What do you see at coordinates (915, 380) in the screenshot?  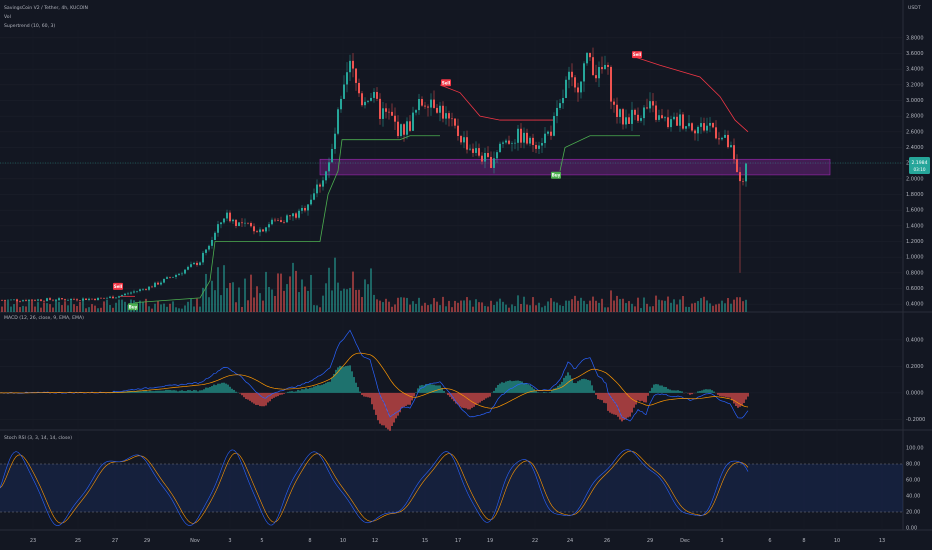 I see `macd-axis: 0.4000 0.2000 0.0000 -0.2000` at bounding box center [915, 380].